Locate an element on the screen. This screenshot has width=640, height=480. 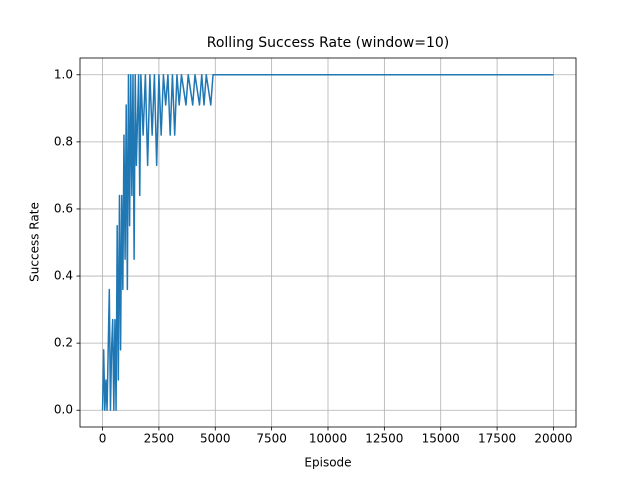
y-tick-label: 0.2 is located at coordinates (63, 343).